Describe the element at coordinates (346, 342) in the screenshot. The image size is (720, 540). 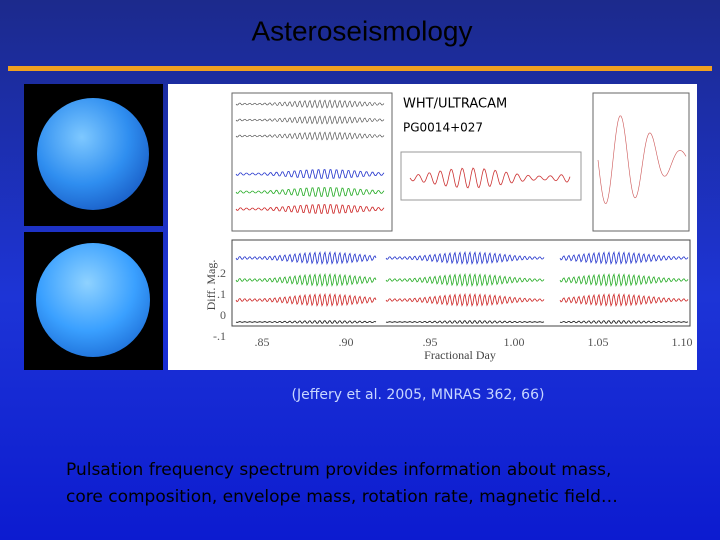
I see `x-tick-label: .90` at that location.